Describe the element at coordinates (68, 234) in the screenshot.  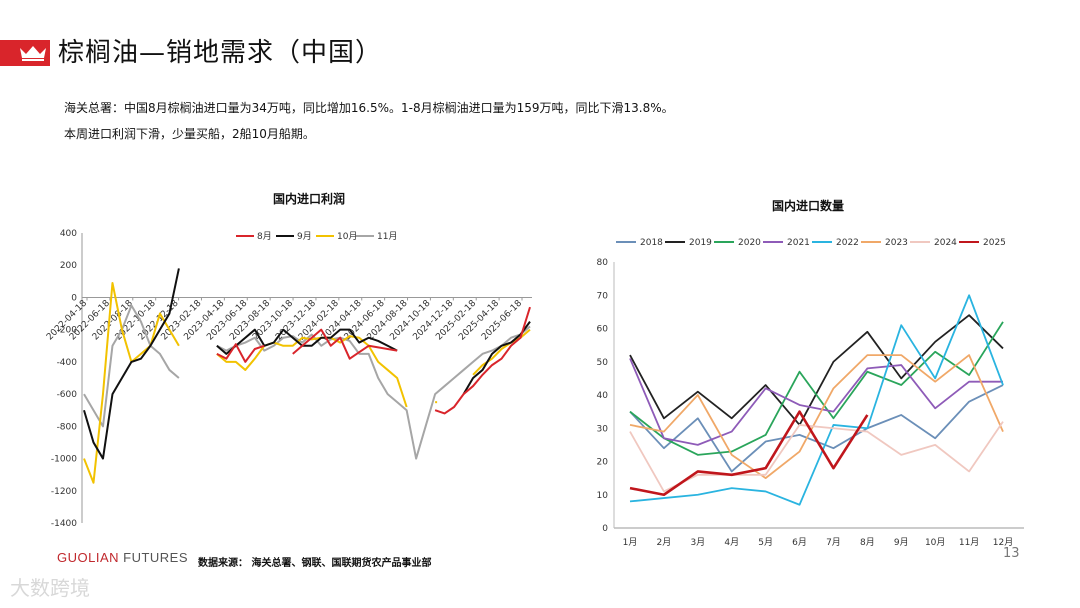
I see `profit-y-tick-0: 400` at that location.